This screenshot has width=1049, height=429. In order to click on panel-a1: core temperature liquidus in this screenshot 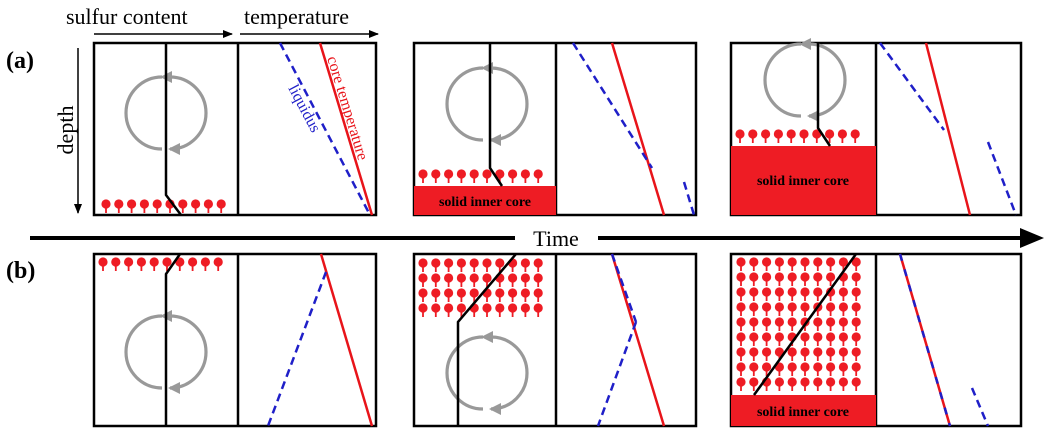, I will do `click(235, 129)`.